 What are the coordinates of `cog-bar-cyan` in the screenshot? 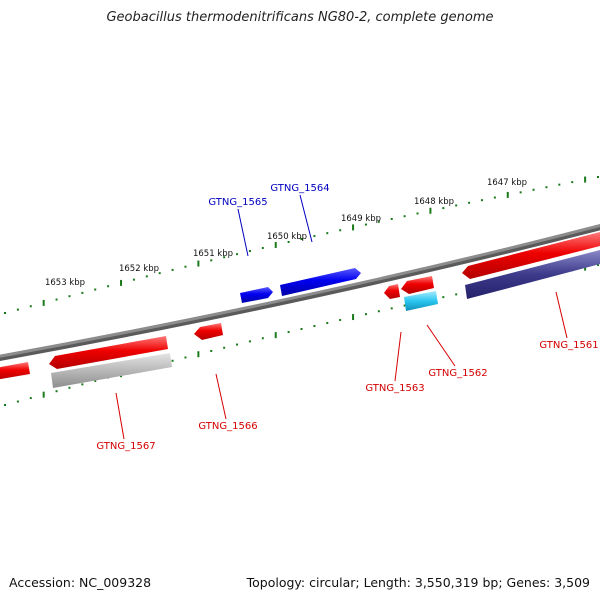 It's located at (421, 301).